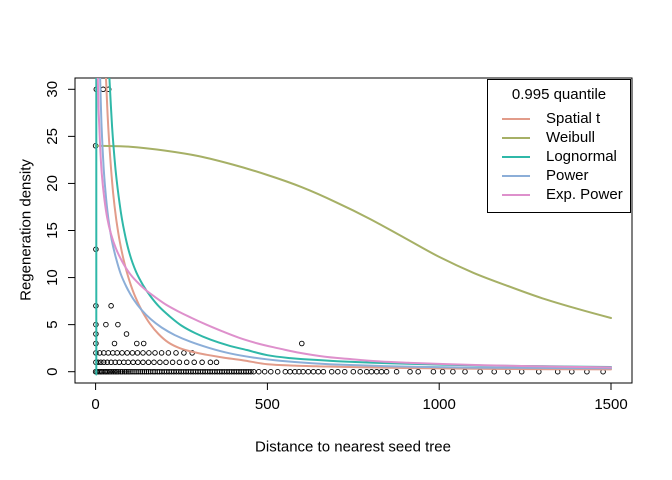  I want to click on legend-item-power: Power, so click(559, 175).